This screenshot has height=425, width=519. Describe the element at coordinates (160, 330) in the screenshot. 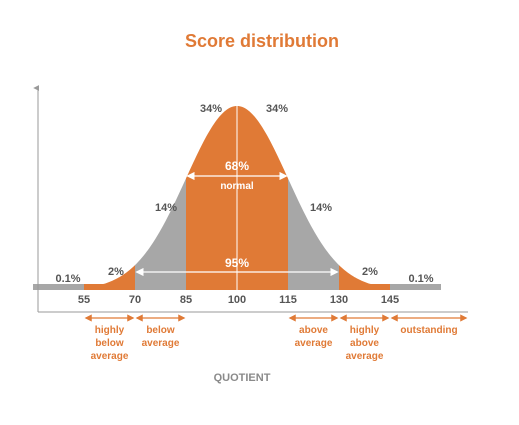

I see `category-label-2-line-1: below` at that location.